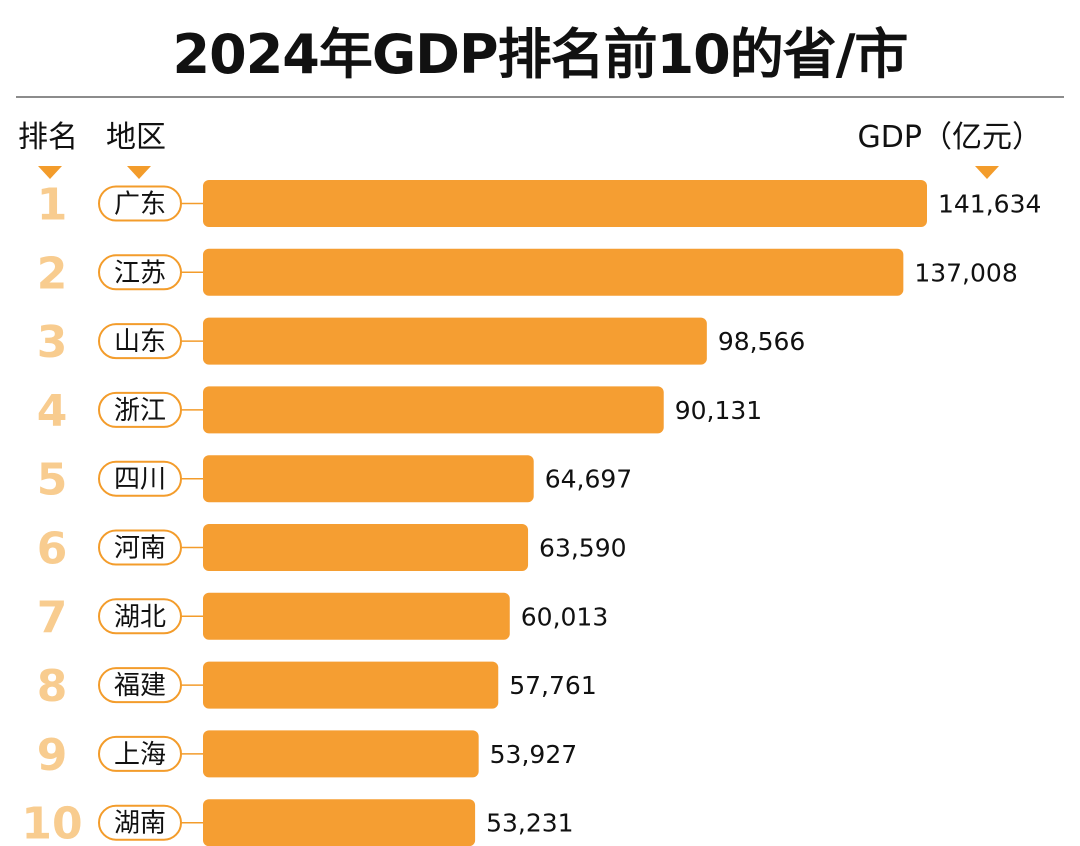 The height and width of the screenshot is (846, 1080). Describe the element at coordinates (989, 204) in the screenshot. I see `value-label: 141,634` at that location.